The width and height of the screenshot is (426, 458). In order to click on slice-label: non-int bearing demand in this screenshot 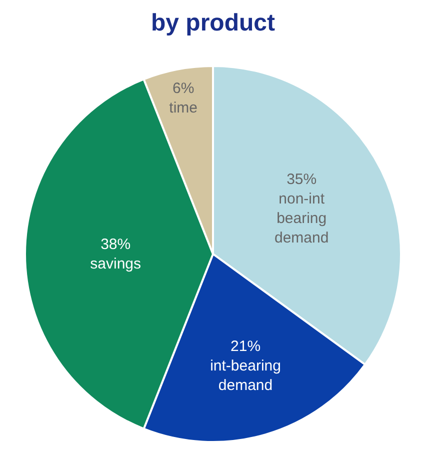, I will do `click(301, 218)`.